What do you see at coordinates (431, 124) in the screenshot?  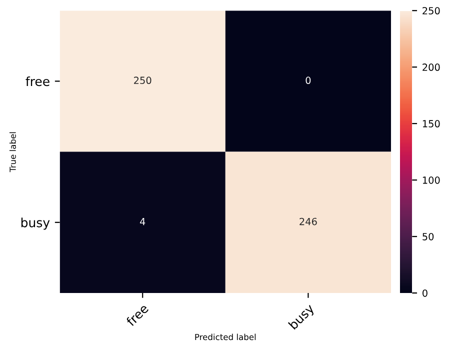 I see `color-bar-label: 150` at bounding box center [431, 124].